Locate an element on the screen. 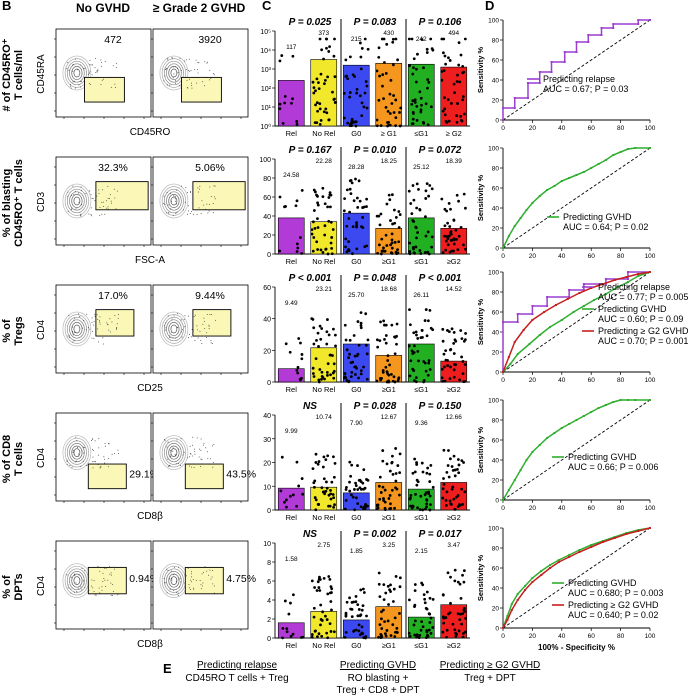 The image size is (700, 700). bar-ytick-4-2: 6 is located at coordinates (269, 582).